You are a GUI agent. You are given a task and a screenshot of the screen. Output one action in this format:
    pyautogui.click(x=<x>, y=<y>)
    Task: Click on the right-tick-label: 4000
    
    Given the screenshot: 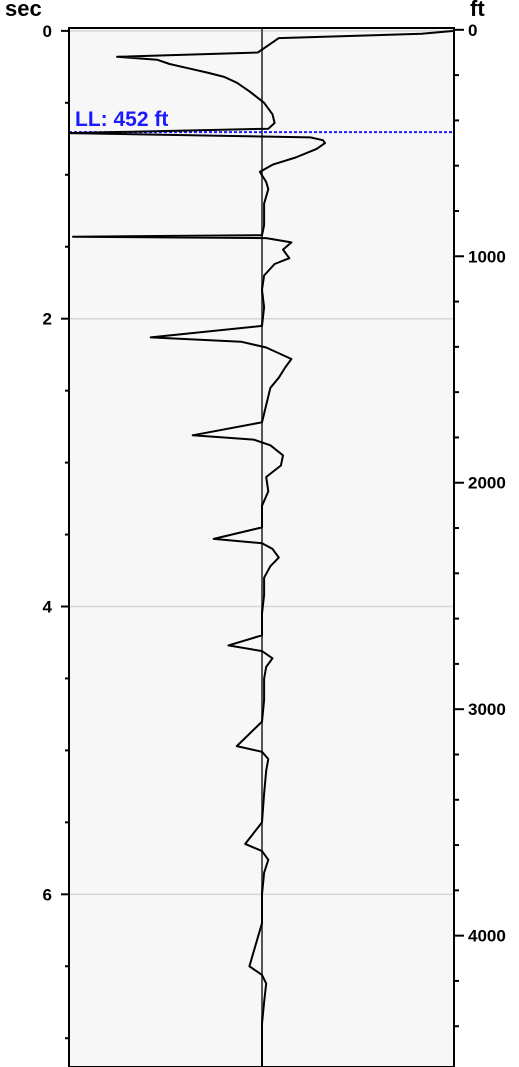 What is the action you would take?
    pyautogui.click(x=487, y=936)
    